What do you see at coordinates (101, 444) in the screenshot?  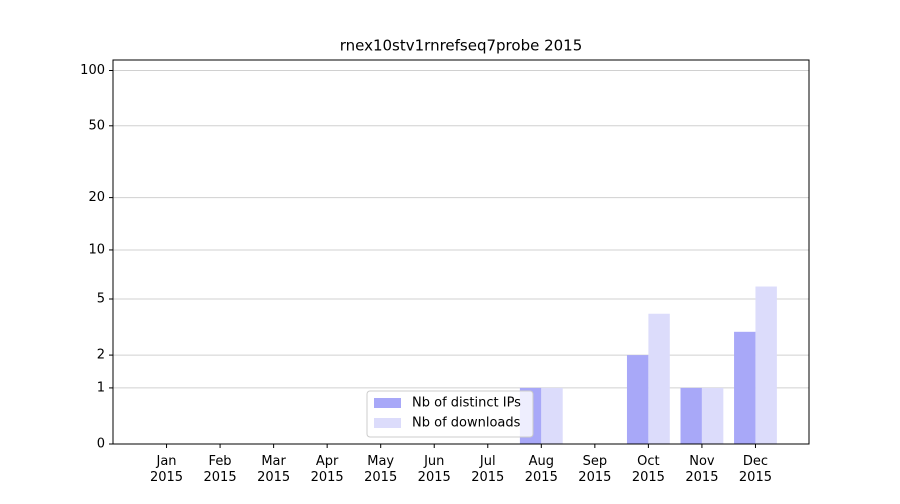 I see `y-tick-label: 0` at bounding box center [101, 444].